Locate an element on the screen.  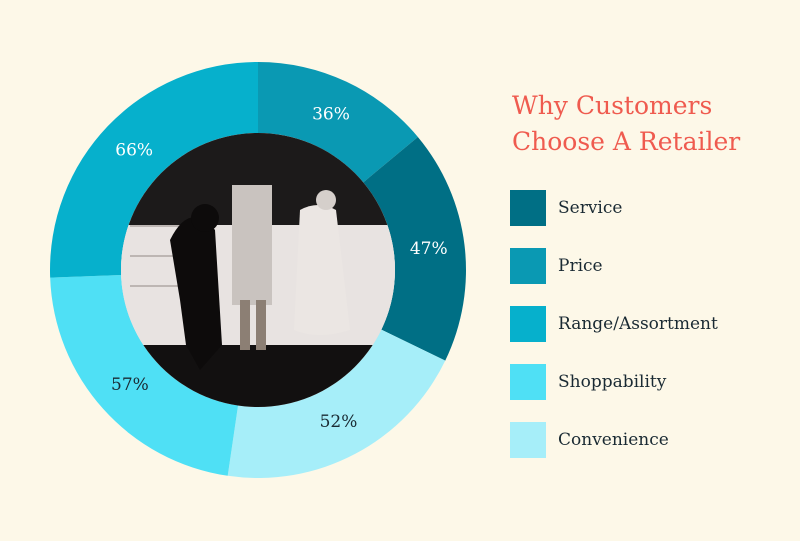
slice-range-assortment is located at coordinates (154, 170).